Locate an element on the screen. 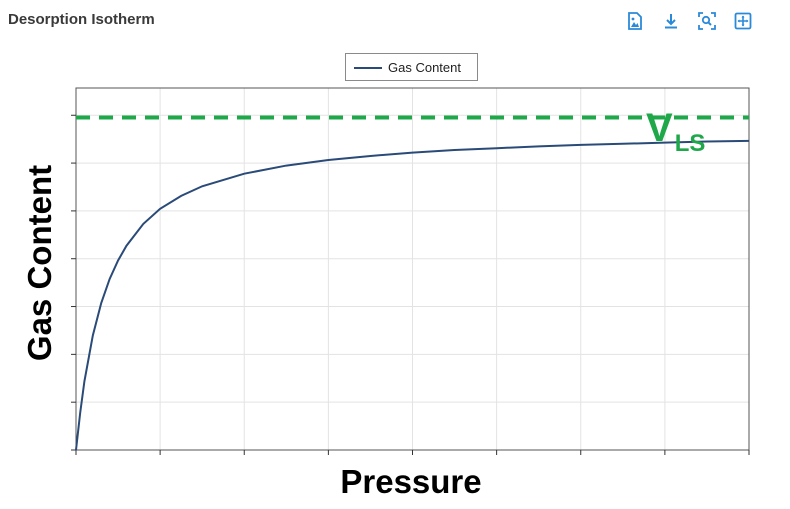  export-image-icon is located at coordinates (635, 21).